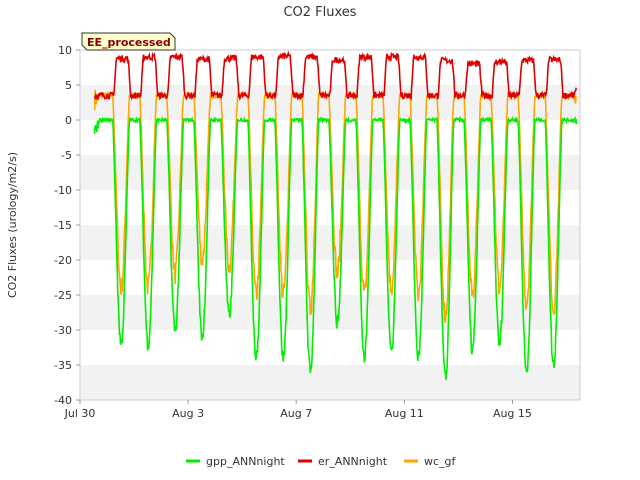 The height and width of the screenshot is (480, 640). Describe the element at coordinates (63, 400) in the screenshot. I see `y-tick-label: -40` at that location.